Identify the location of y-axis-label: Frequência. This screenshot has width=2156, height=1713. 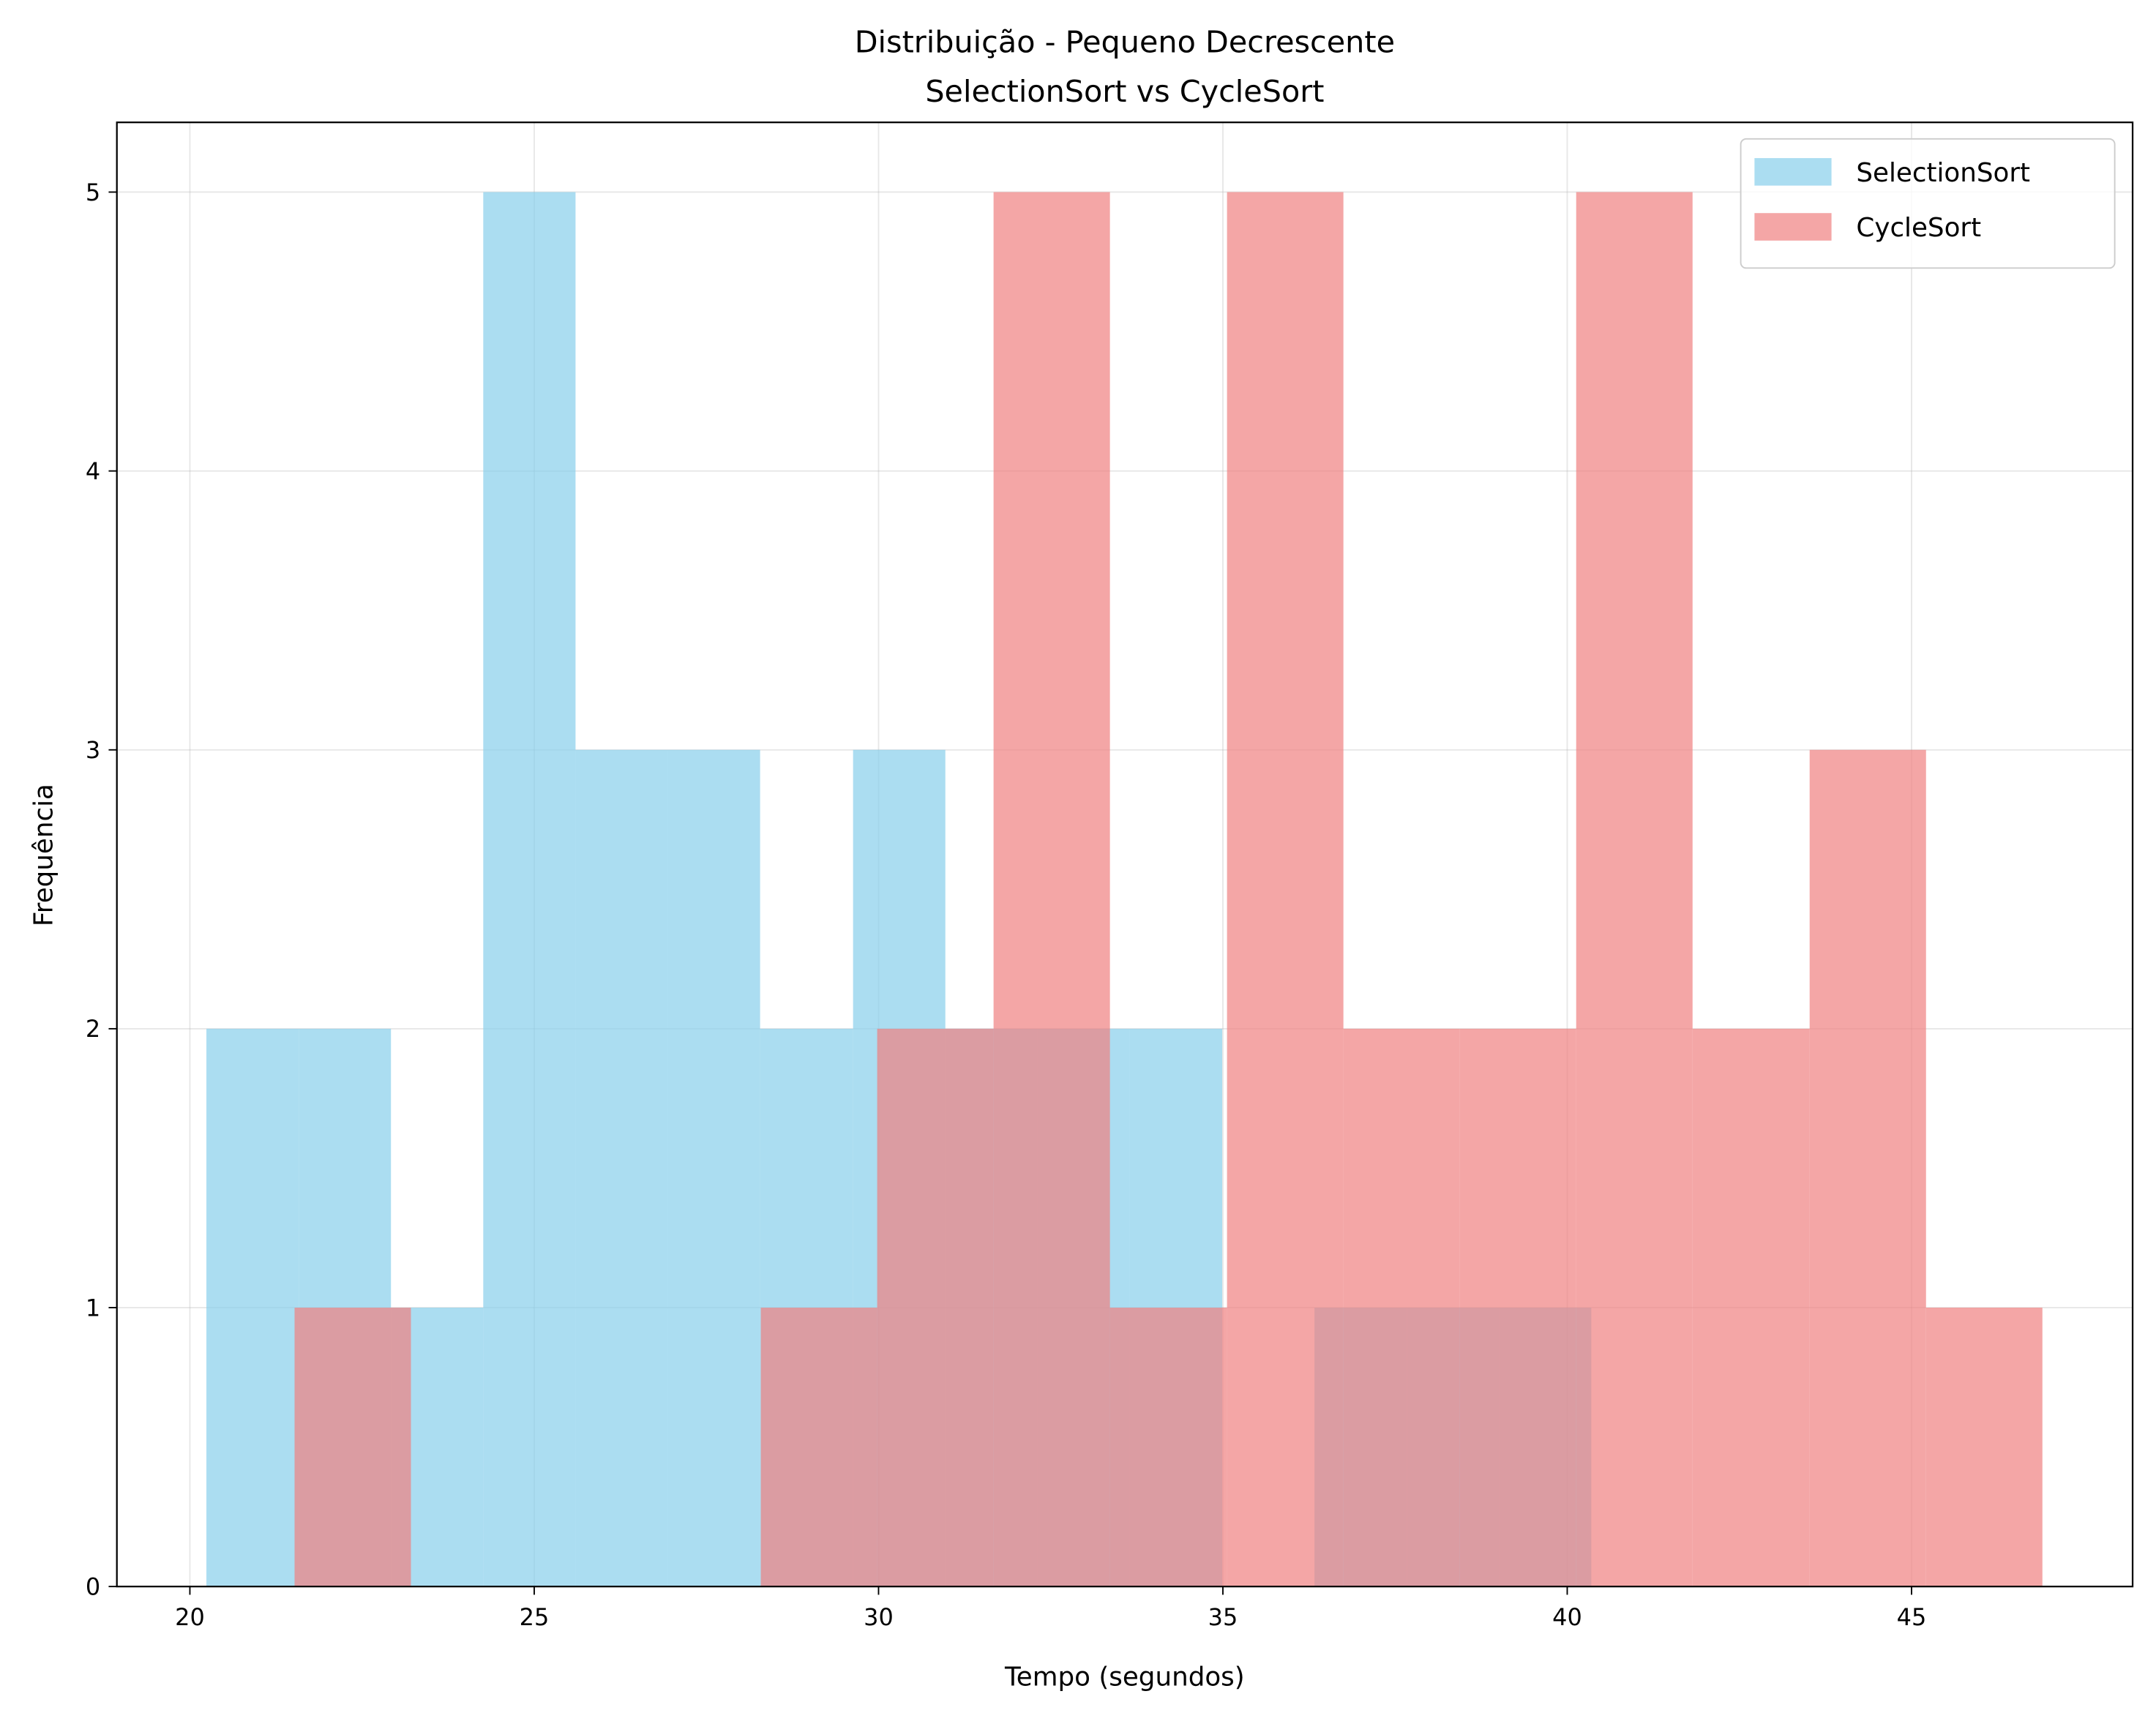
(44, 855).